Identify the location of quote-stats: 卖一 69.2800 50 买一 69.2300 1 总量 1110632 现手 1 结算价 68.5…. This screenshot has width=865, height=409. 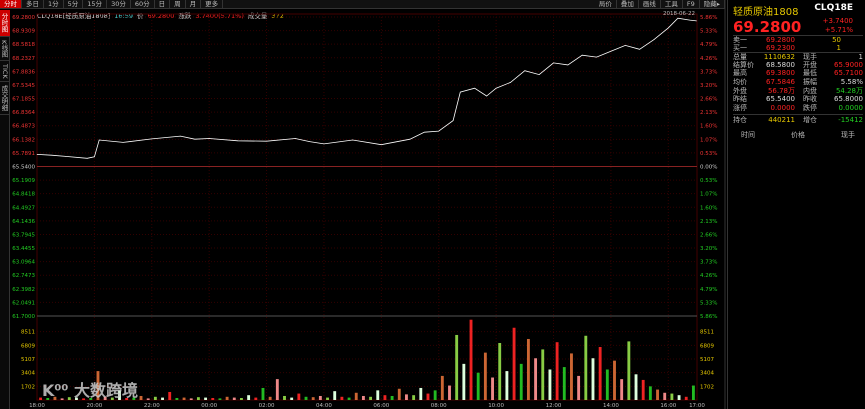
(798, 80).